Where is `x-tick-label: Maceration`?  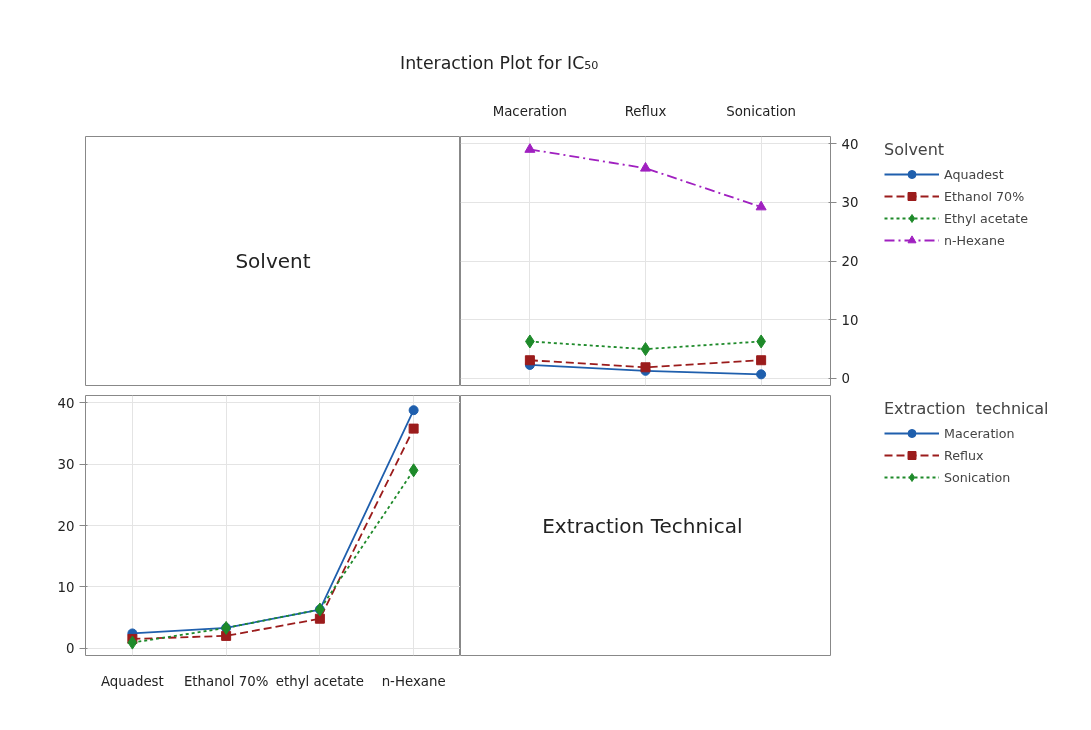 x-tick-label: Maceration is located at coordinates (530, 111).